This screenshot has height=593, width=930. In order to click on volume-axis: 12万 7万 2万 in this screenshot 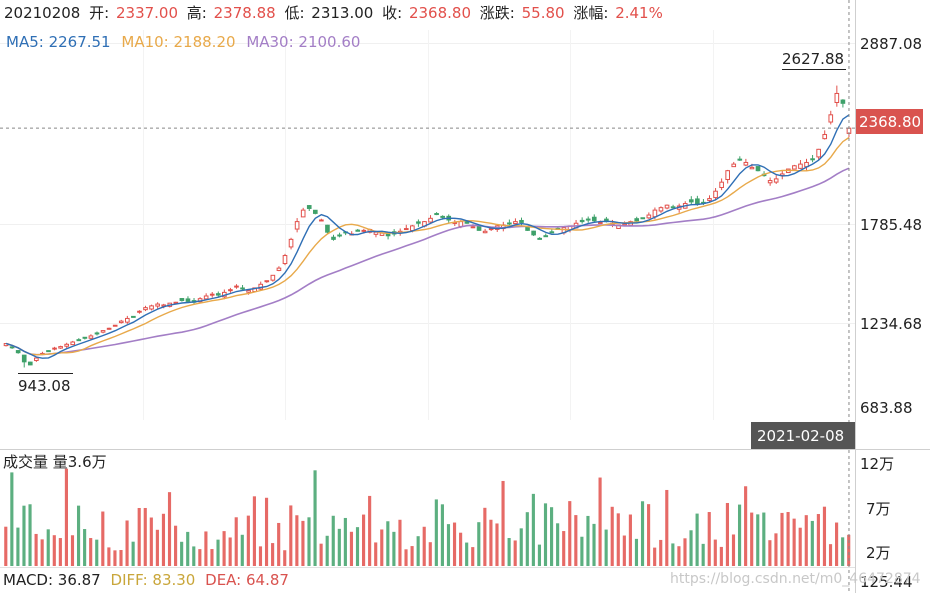, I will do `click(877, 508)`.